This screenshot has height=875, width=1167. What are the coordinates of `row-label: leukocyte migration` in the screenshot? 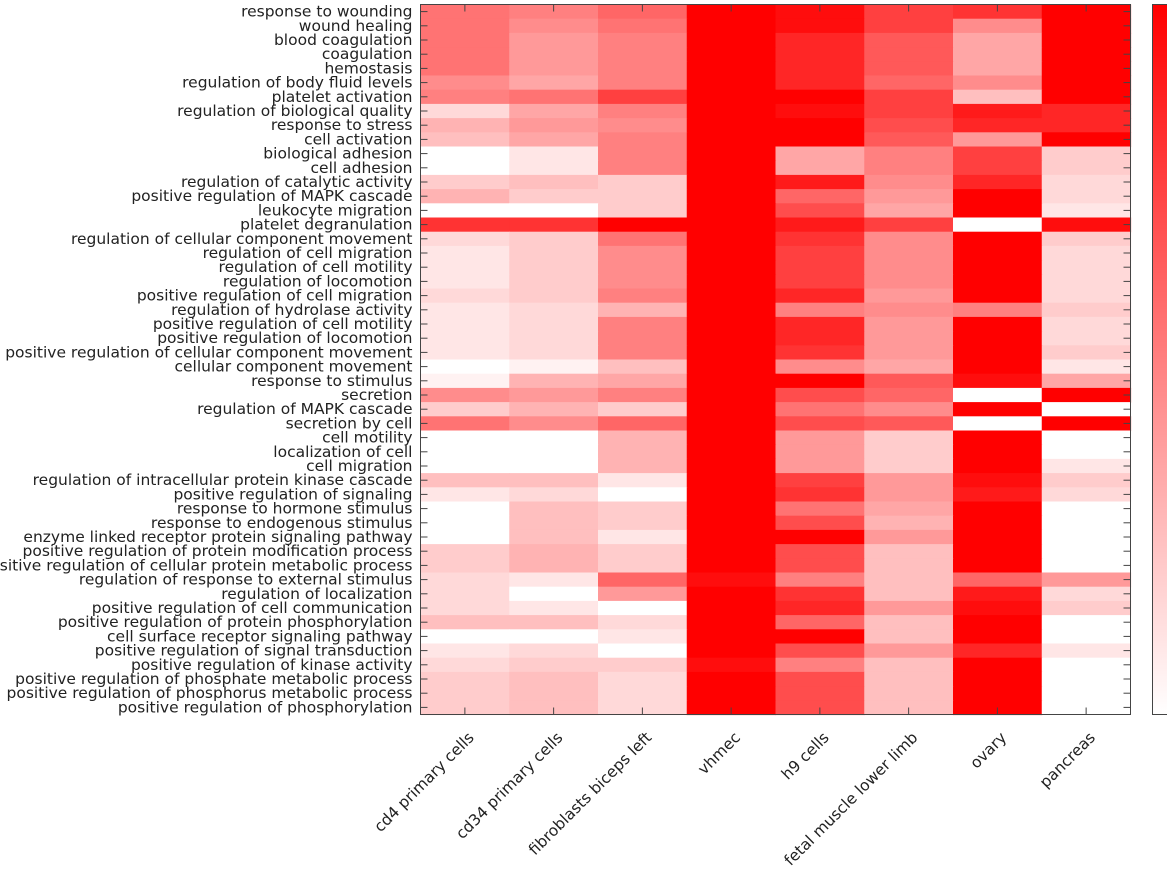 It's located at (335, 210).